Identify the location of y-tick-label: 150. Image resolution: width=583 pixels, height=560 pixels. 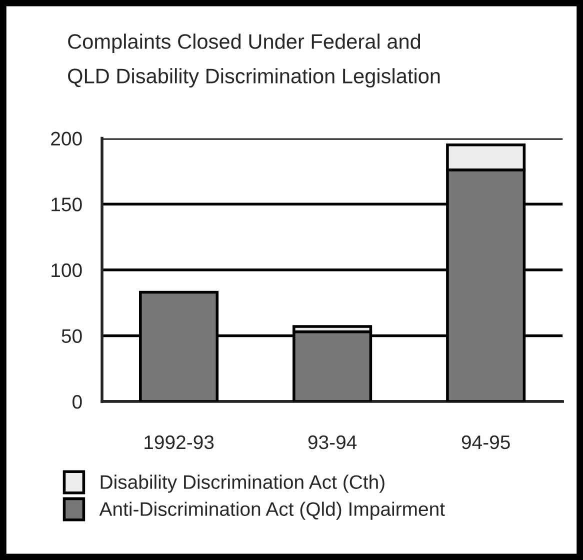
(67, 205).